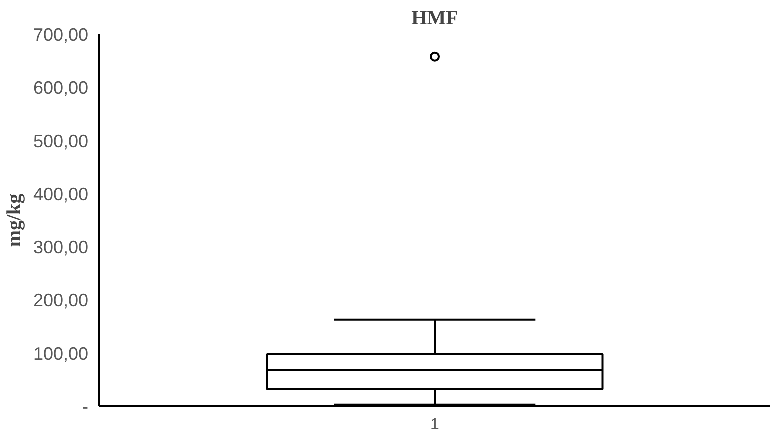  What do you see at coordinates (61, 354) in the screenshot?
I see `y-tick-label: 100,00` at bounding box center [61, 354].